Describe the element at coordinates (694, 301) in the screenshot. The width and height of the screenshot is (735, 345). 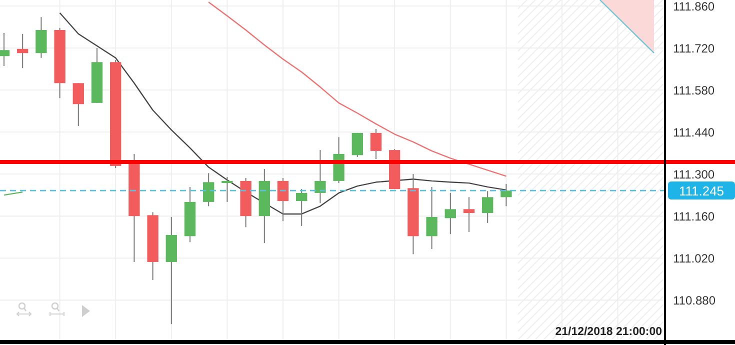
I see `y-tick-label: 110.880` at that location.